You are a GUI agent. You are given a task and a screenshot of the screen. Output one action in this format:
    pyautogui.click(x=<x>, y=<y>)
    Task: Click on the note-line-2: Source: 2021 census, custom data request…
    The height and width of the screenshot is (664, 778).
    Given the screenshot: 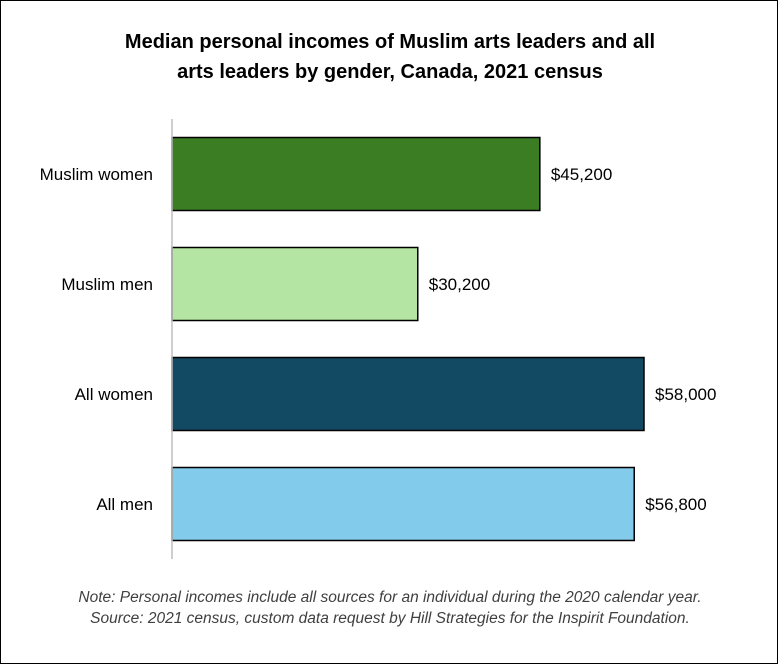 What is the action you would take?
    pyautogui.click(x=390, y=618)
    